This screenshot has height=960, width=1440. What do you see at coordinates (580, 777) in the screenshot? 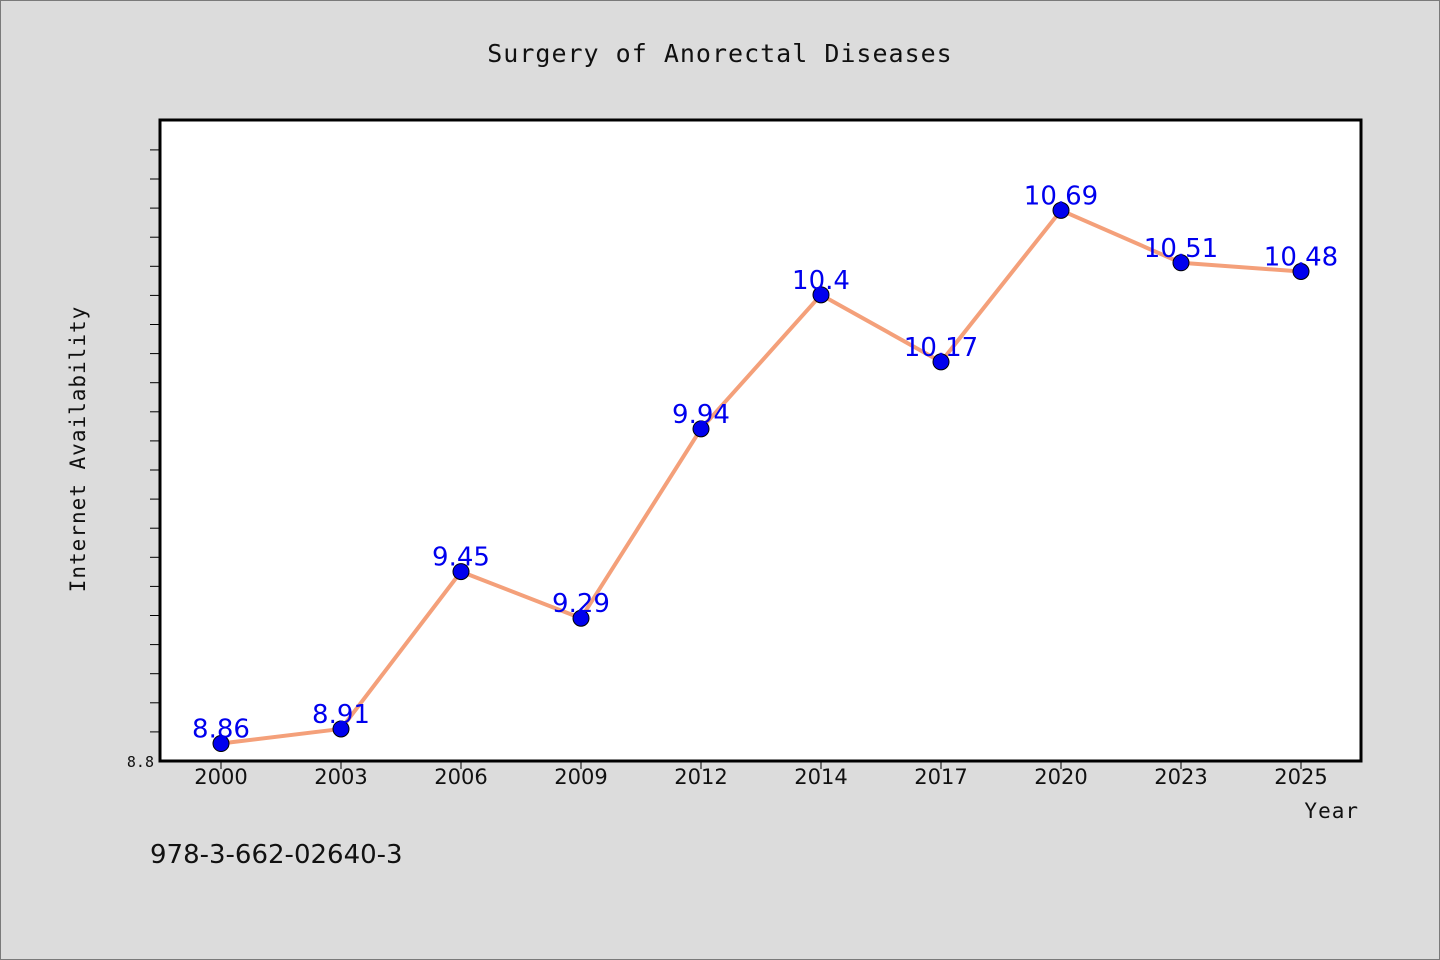
I see `x-tick-label: 2009` at bounding box center [580, 777].